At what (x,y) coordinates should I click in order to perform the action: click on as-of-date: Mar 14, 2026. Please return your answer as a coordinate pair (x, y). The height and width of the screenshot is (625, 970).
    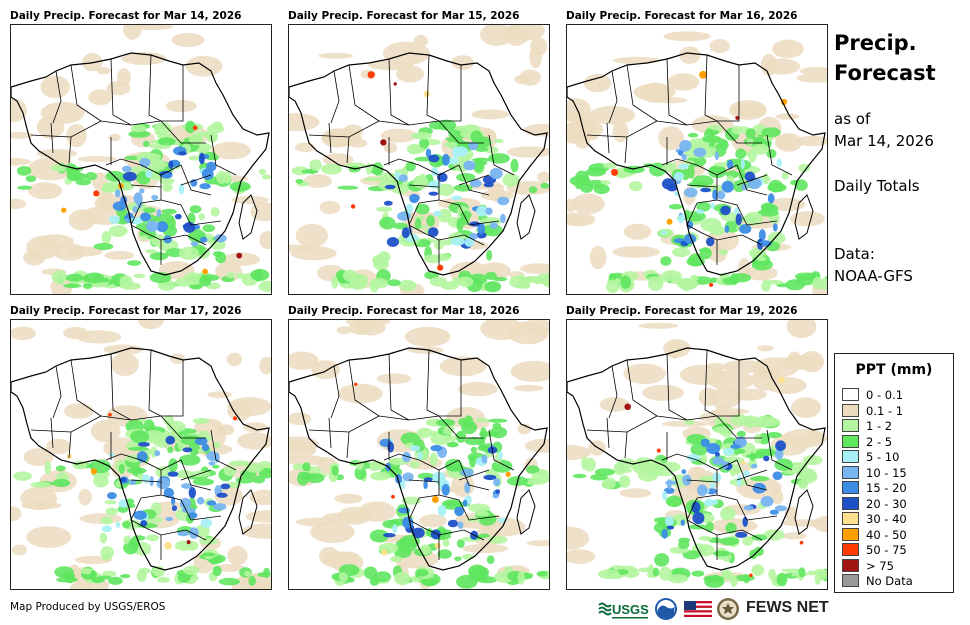
    Looking at the image, I should click on (884, 141).